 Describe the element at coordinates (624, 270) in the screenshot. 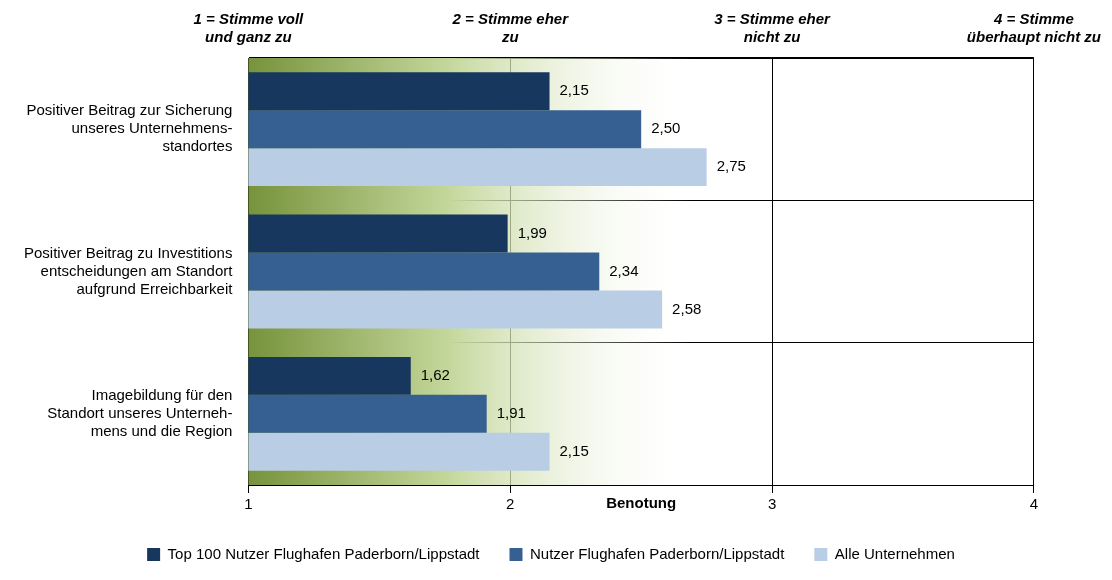

I see `data-label: 2,34` at that location.